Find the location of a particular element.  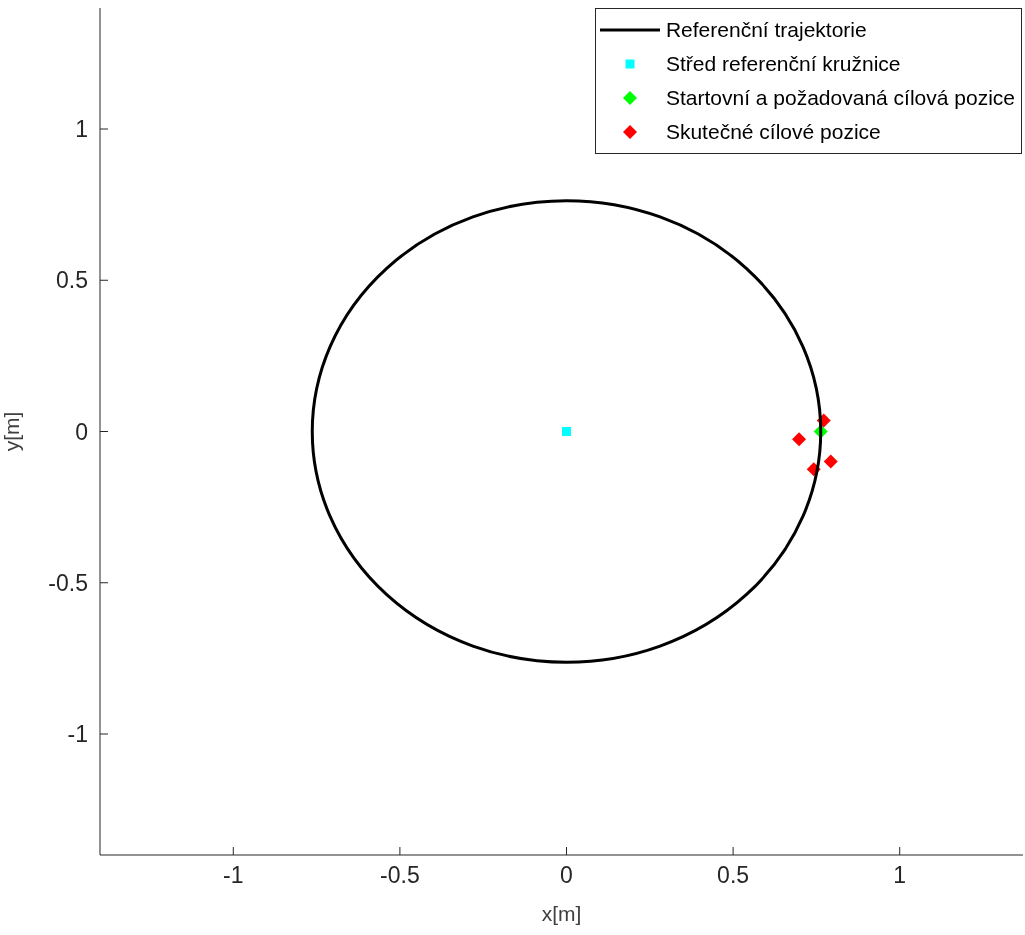

x-tick-label: 0 is located at coordinates (566, 875).